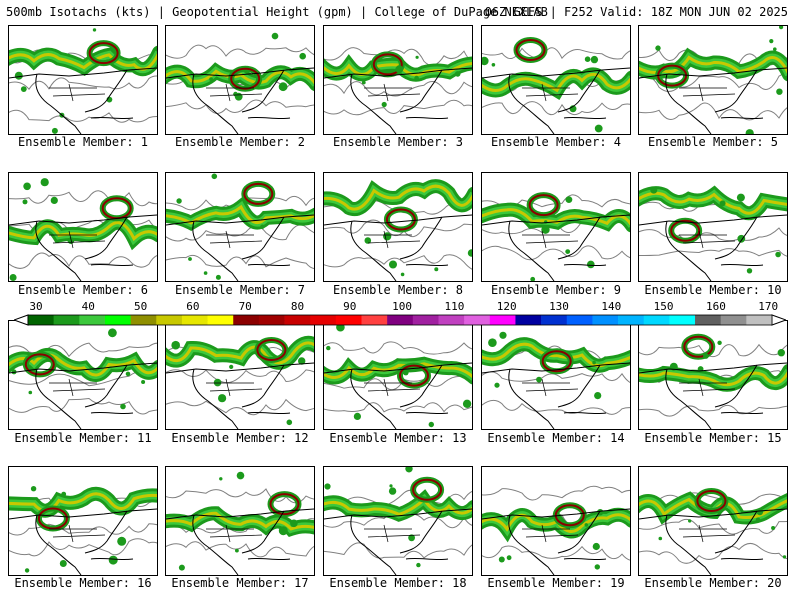 Image resolution: width=800 pixels, height=600 pixels. What do you see at coordinates (713, 583) in the screenshot?
I see `member-caption: Ensemble Member: 20` at bounding box center [713, 583].